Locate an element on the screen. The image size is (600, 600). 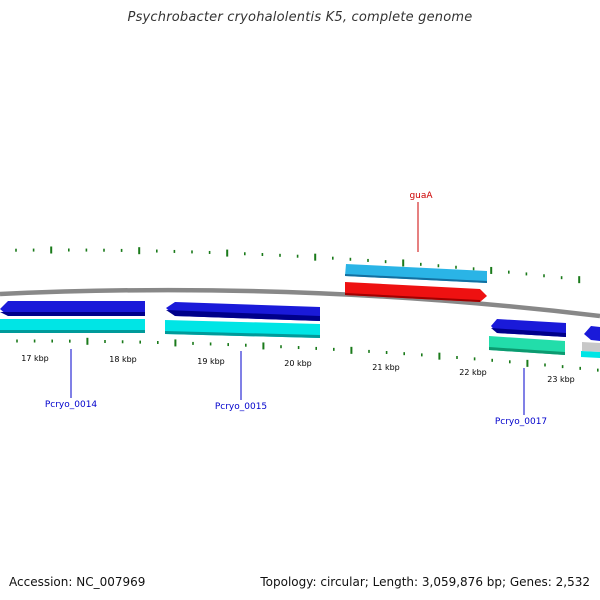
gene-pcryo-0014-light is located at coordinates (72, 326).